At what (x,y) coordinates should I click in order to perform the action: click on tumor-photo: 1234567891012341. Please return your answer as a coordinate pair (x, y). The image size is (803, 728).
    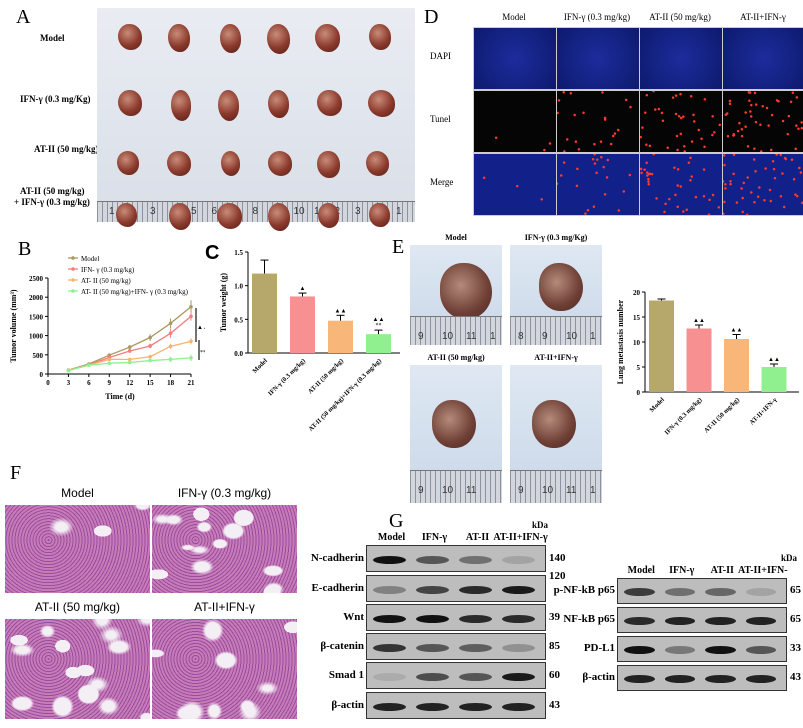
    Looking at the image, I should click on (256, 119).